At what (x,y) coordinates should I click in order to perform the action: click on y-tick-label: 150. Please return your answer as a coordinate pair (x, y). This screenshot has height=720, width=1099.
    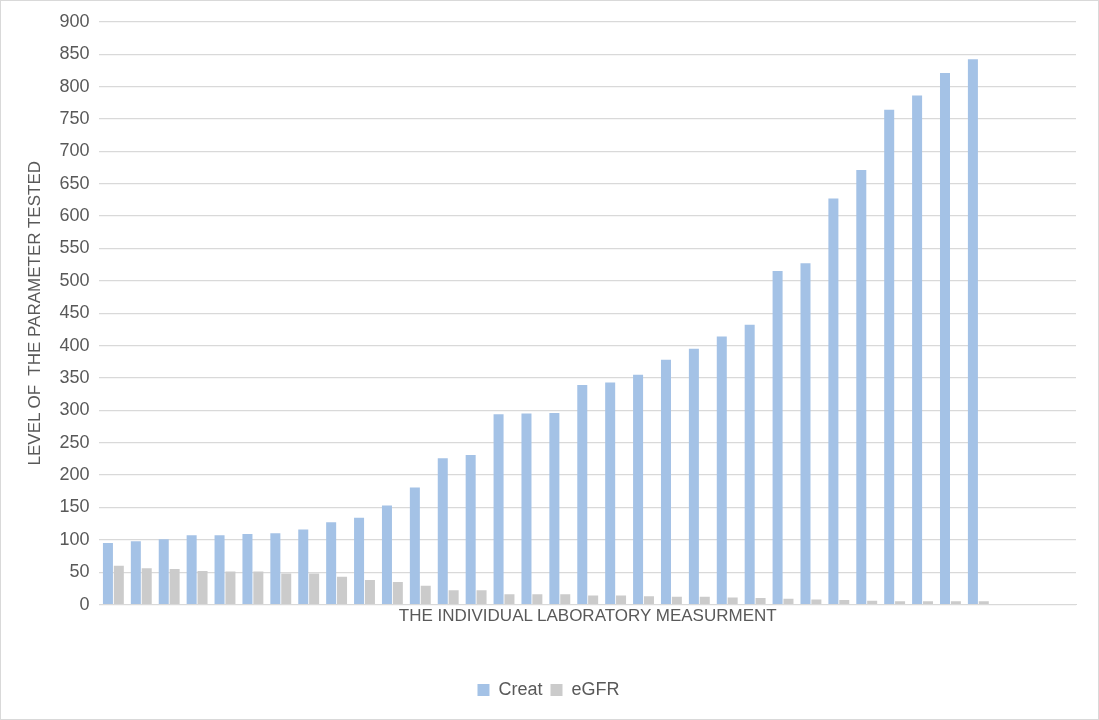
    Looking at the image, I should click on (74, 506).